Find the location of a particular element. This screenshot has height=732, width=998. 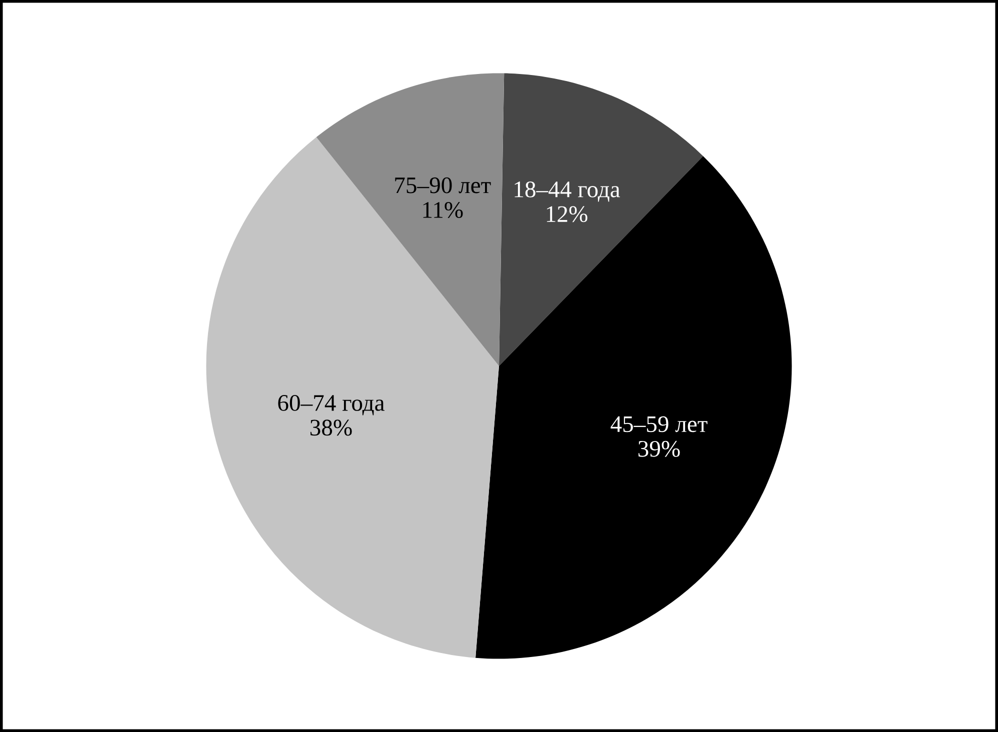

data-label: 39% is located at coordinates (659, 448).